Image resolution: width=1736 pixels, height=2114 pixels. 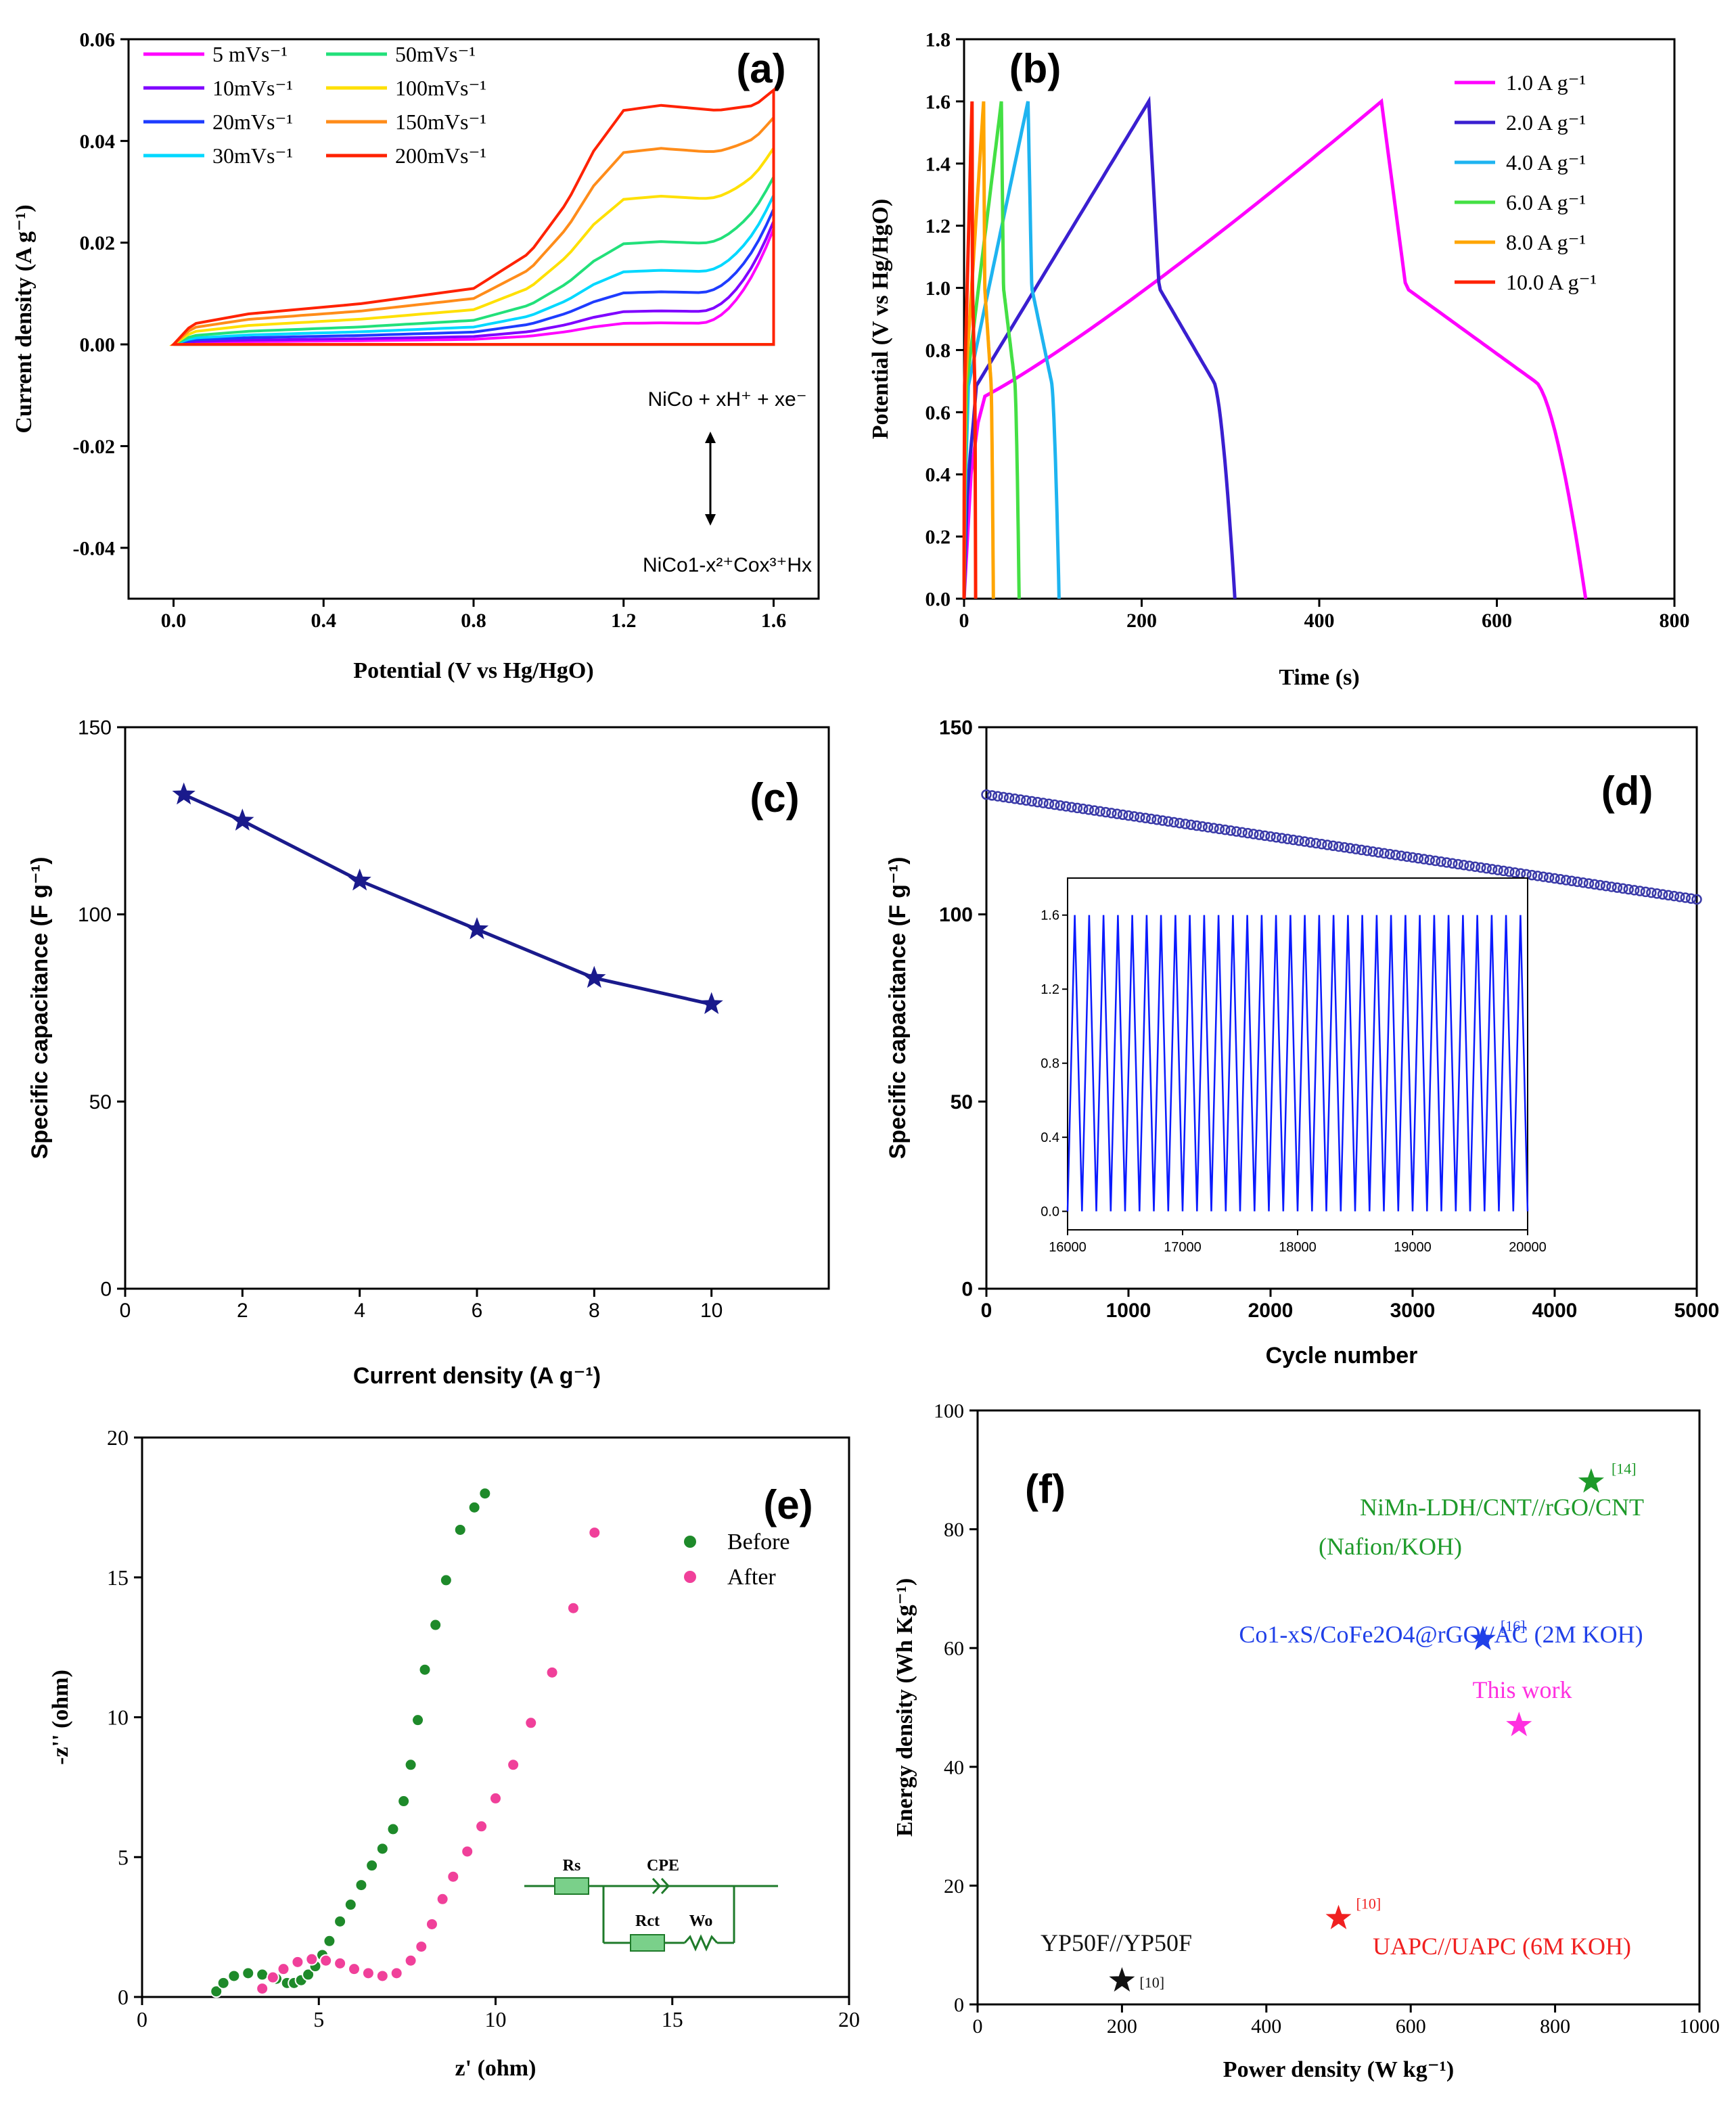 What do you see at coordinates (1297, 1063) in the screenshot?
I see `inset-gcd-wave` at bounding box center [1297, 1063].